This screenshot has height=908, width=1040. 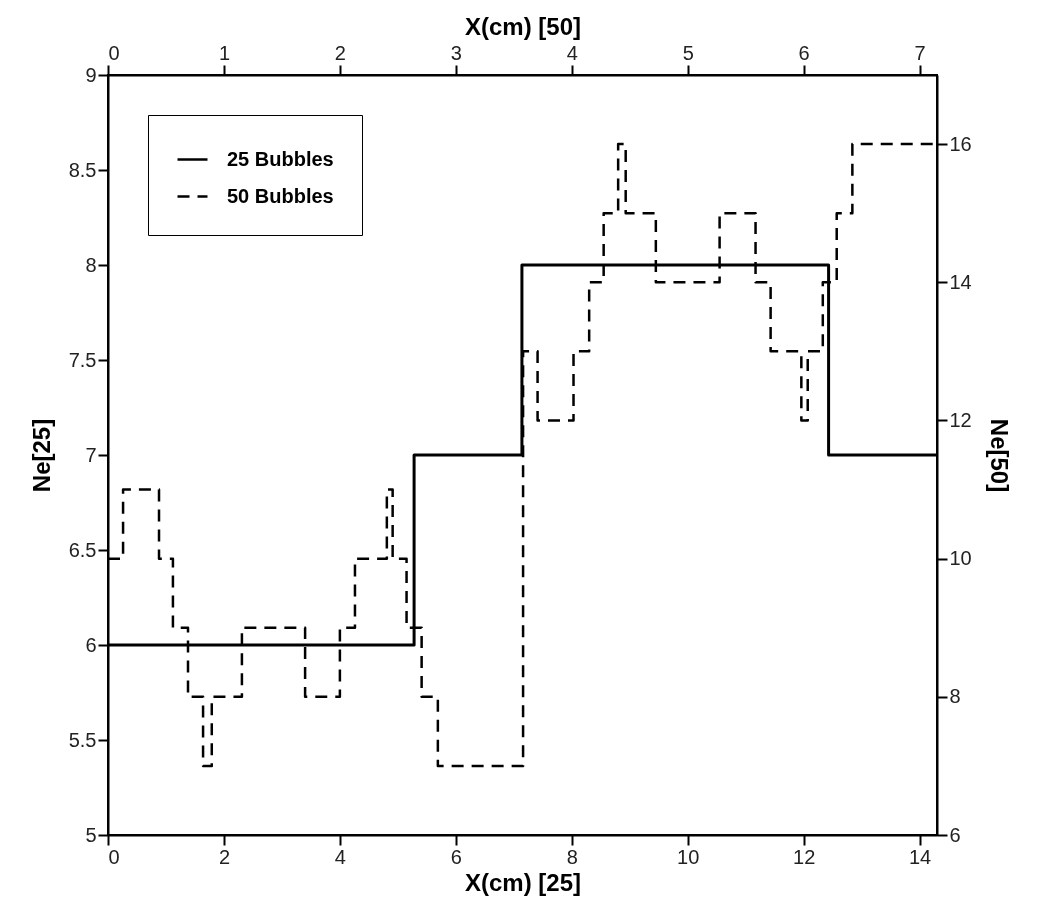 What do you see at coordinates (224, 52) in the screenshot?
I see `x2-tick-label: 1` at bounding box center [224, 52].